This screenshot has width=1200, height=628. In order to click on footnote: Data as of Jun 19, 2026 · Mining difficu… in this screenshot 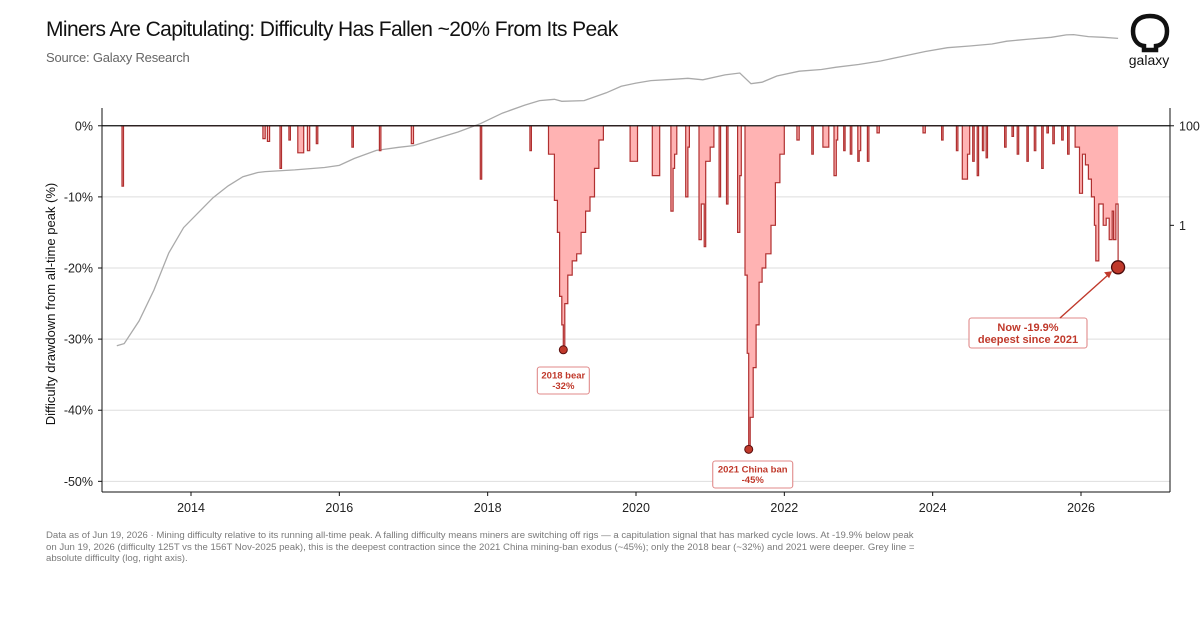, I will do `click(480, 547)`.